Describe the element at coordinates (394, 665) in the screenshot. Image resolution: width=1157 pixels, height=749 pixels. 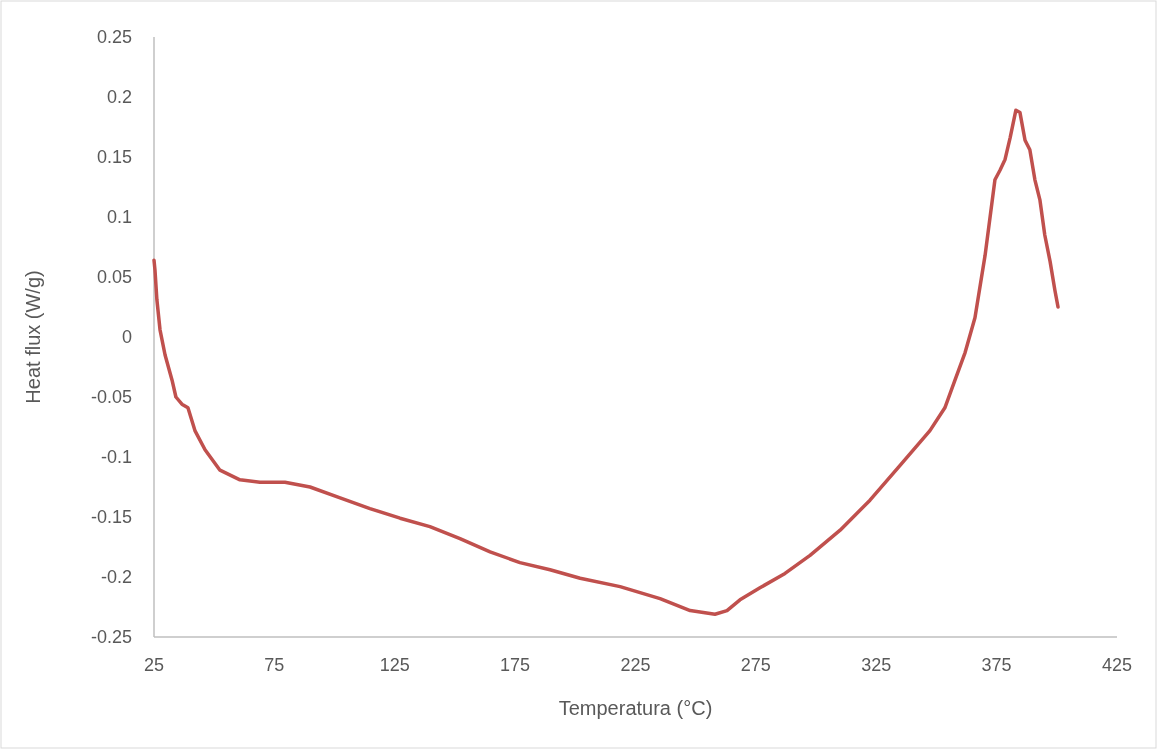
I see `x-tick-label: 125` at that location.